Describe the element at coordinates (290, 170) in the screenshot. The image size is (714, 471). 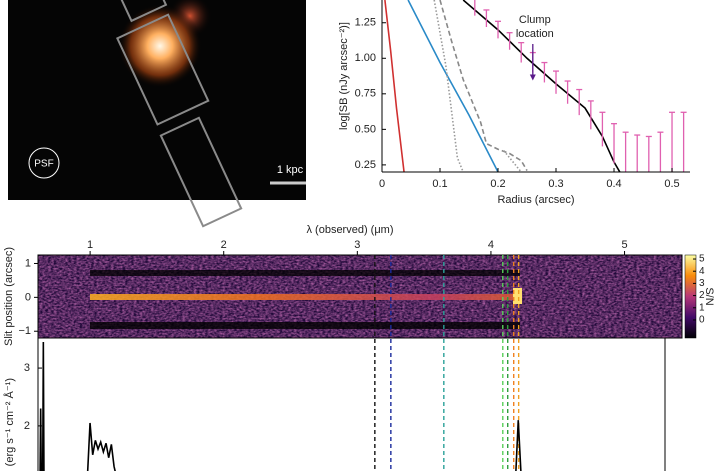
I see `scale-label: 1 kpc` at that location.